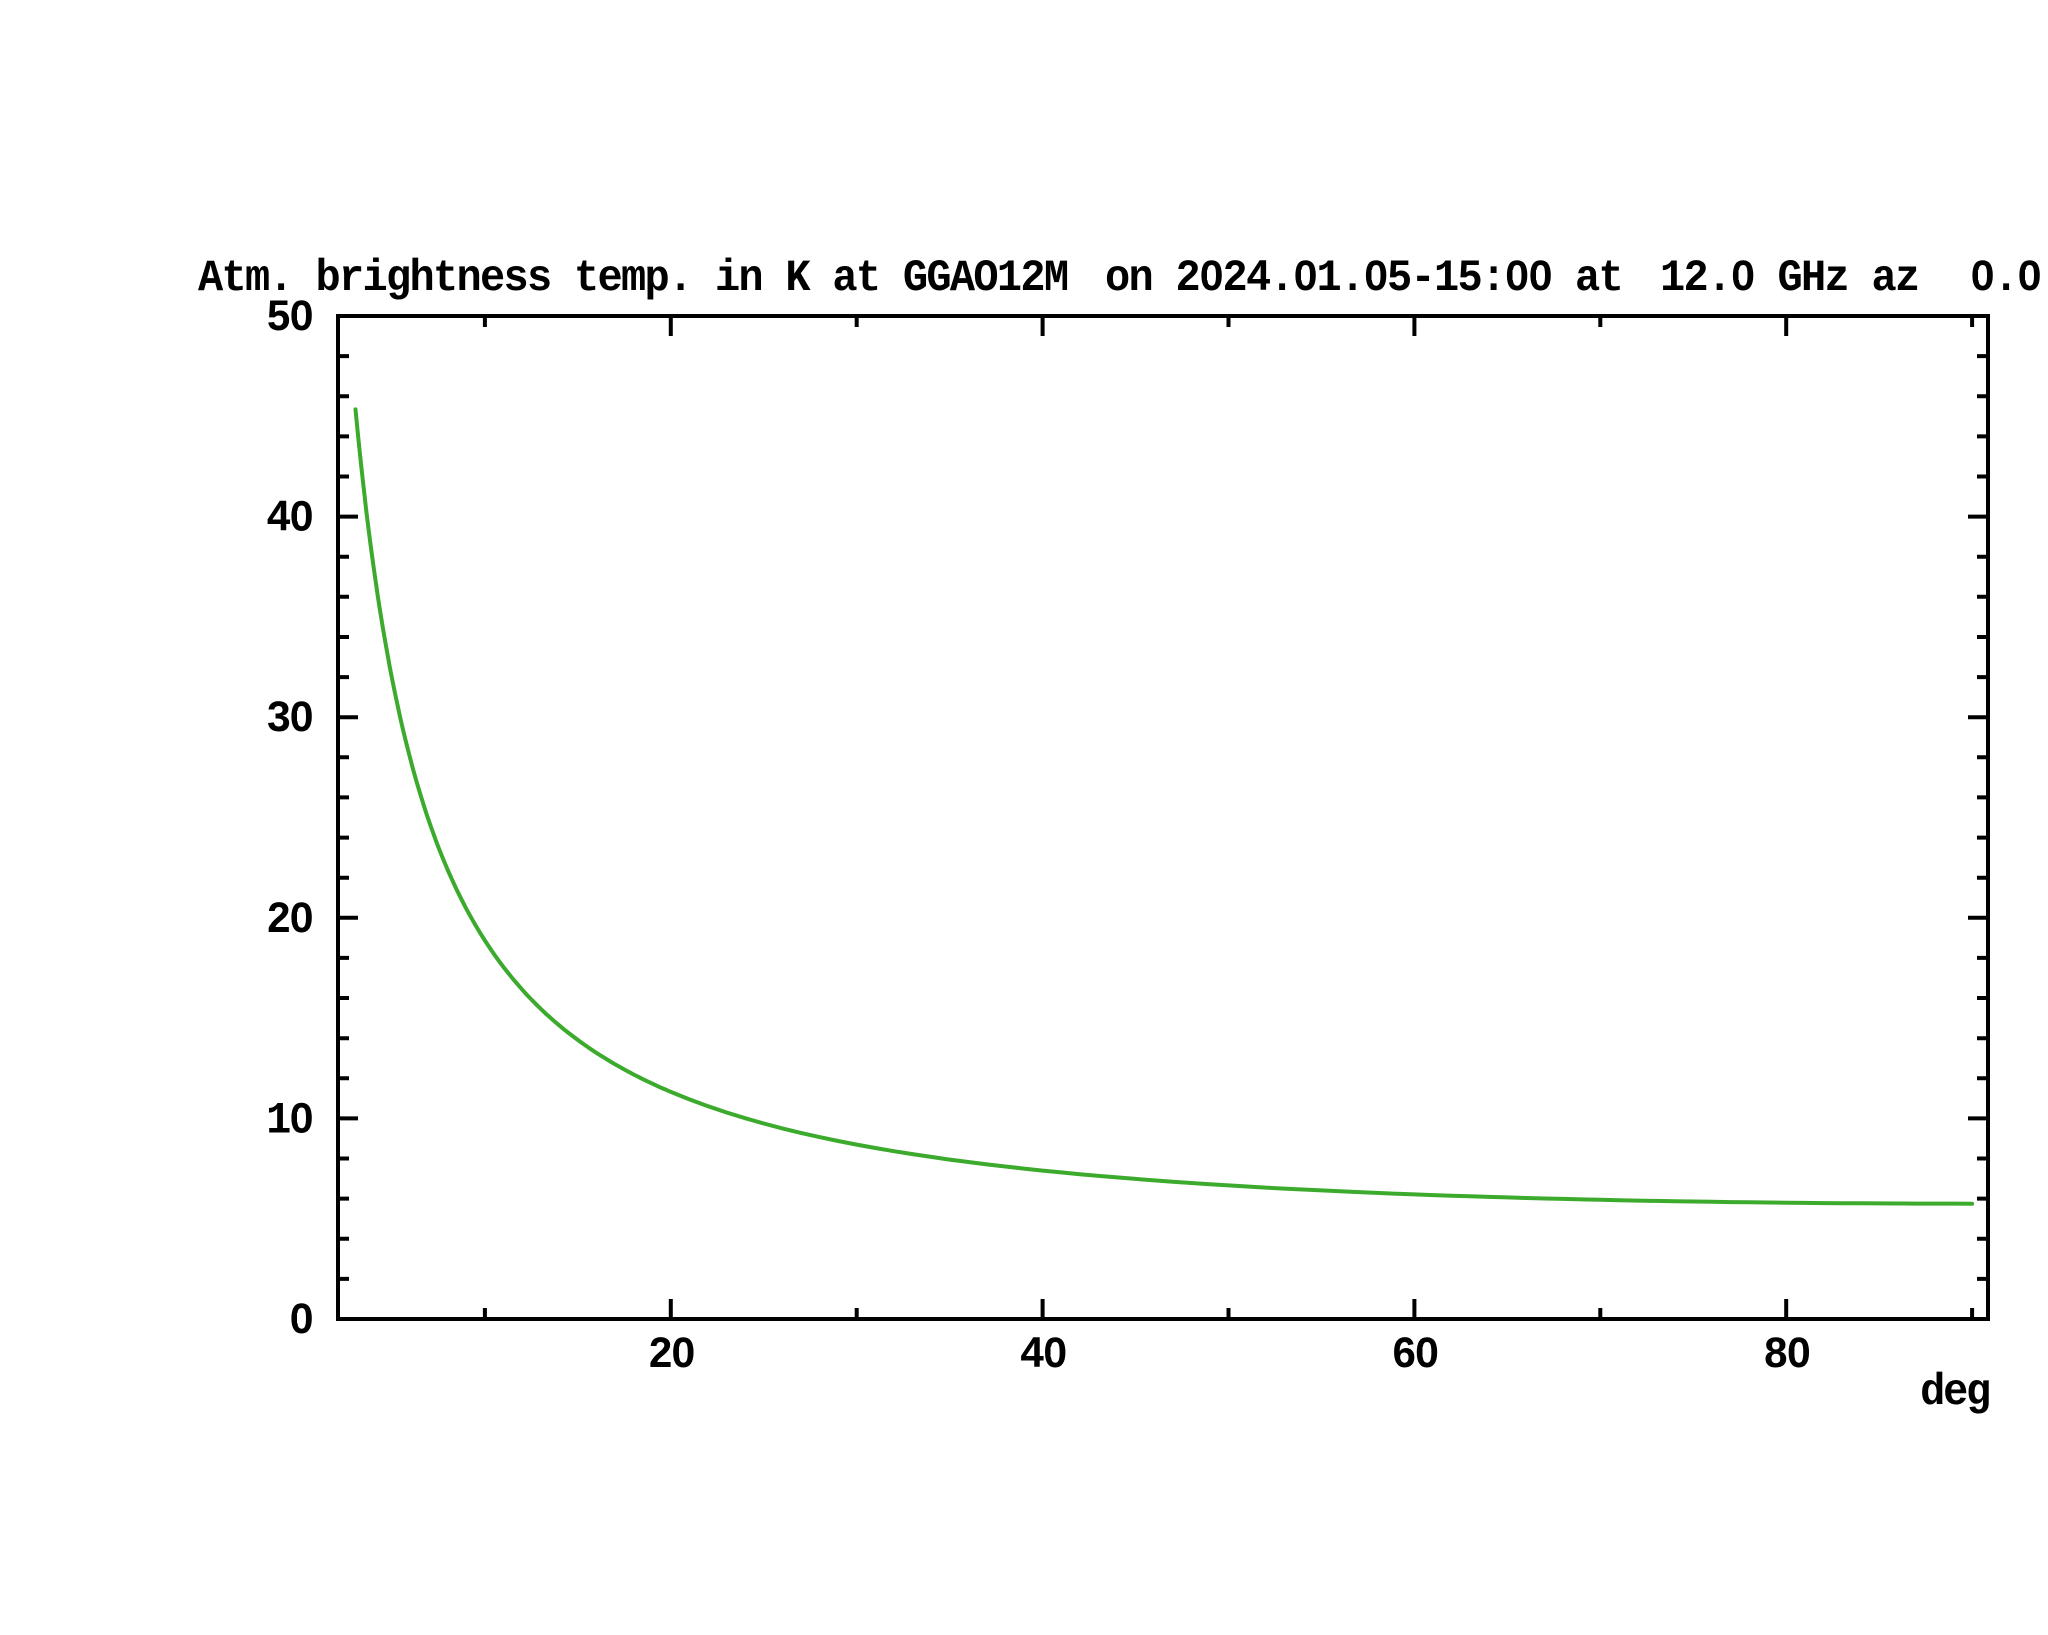  What do you see at coordinates (1414, 1356) in the screenshot?
I see `svg-text: 60` at bounding box center [1414, 1356].